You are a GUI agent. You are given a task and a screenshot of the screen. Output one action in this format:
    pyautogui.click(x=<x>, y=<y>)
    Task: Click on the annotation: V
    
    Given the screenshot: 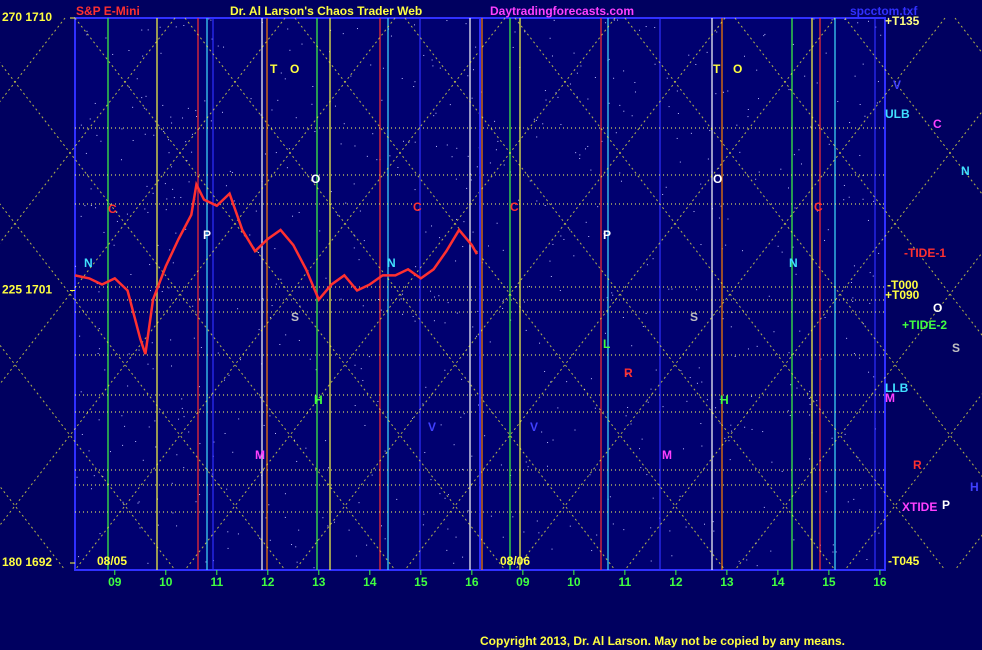 What is the action you would take?
    pyautogui.click(x=897, y=85)
    